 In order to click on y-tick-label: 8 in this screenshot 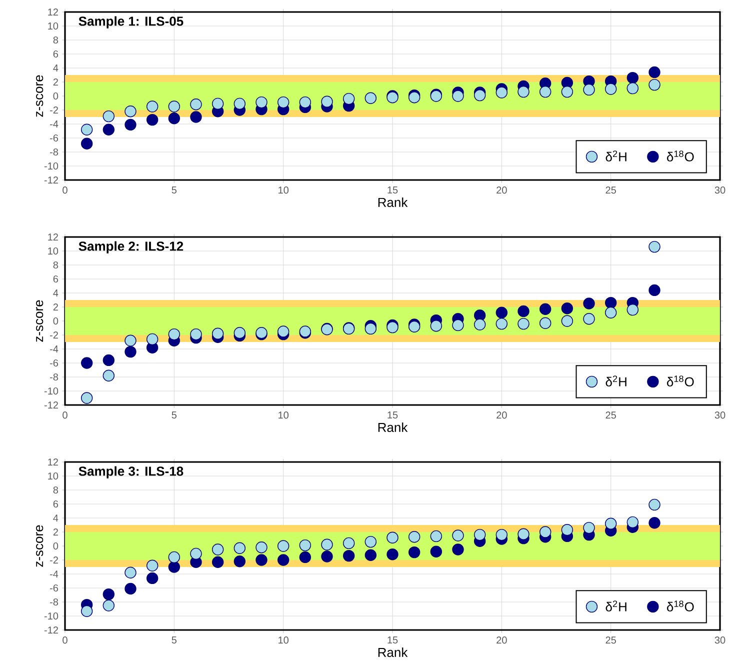, I will do `click(55, 490)`.